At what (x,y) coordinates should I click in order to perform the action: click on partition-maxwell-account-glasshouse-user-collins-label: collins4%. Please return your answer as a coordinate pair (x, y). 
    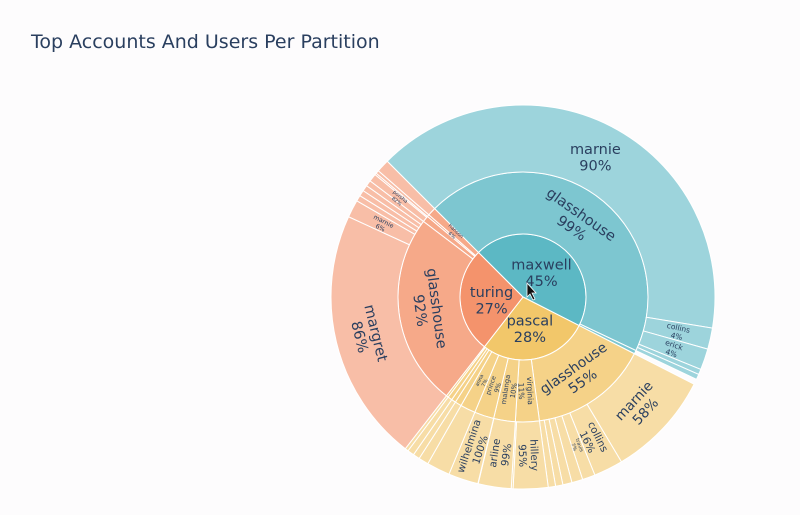
    Looking at the image, I should click on (677, 332).